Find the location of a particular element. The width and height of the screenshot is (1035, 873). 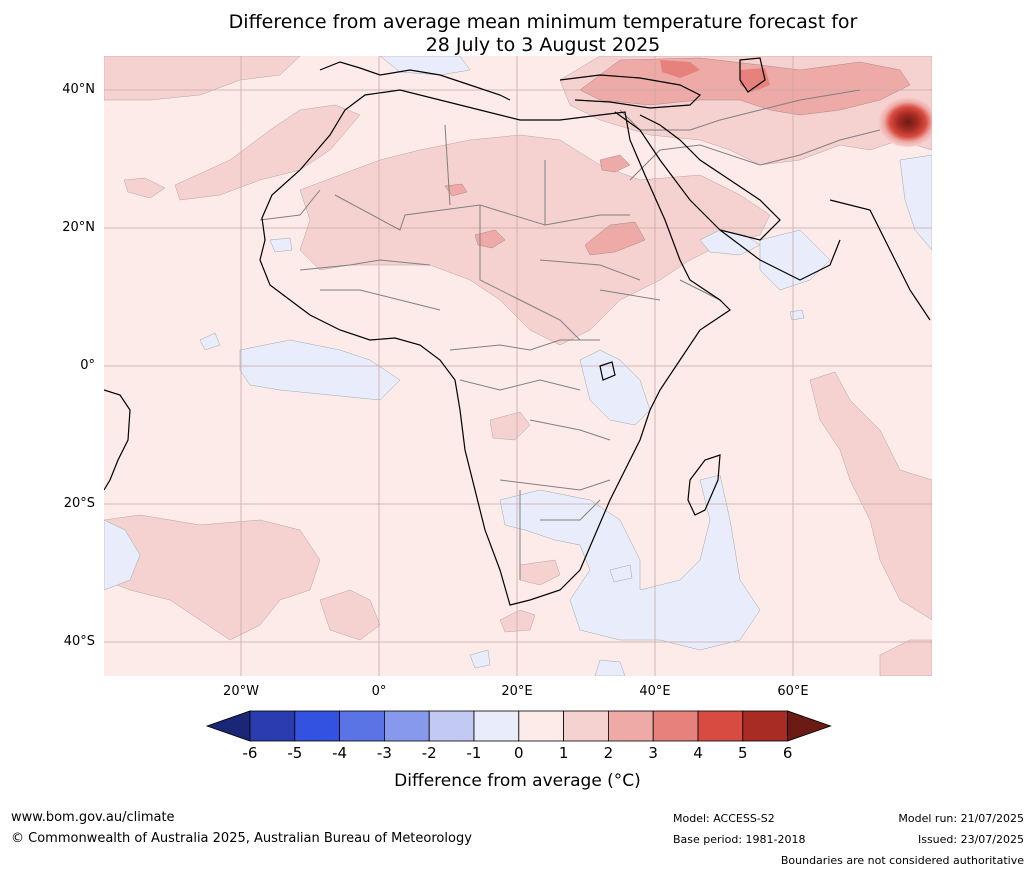

lat-label-0: 0° is located at coordinates (87, 365).